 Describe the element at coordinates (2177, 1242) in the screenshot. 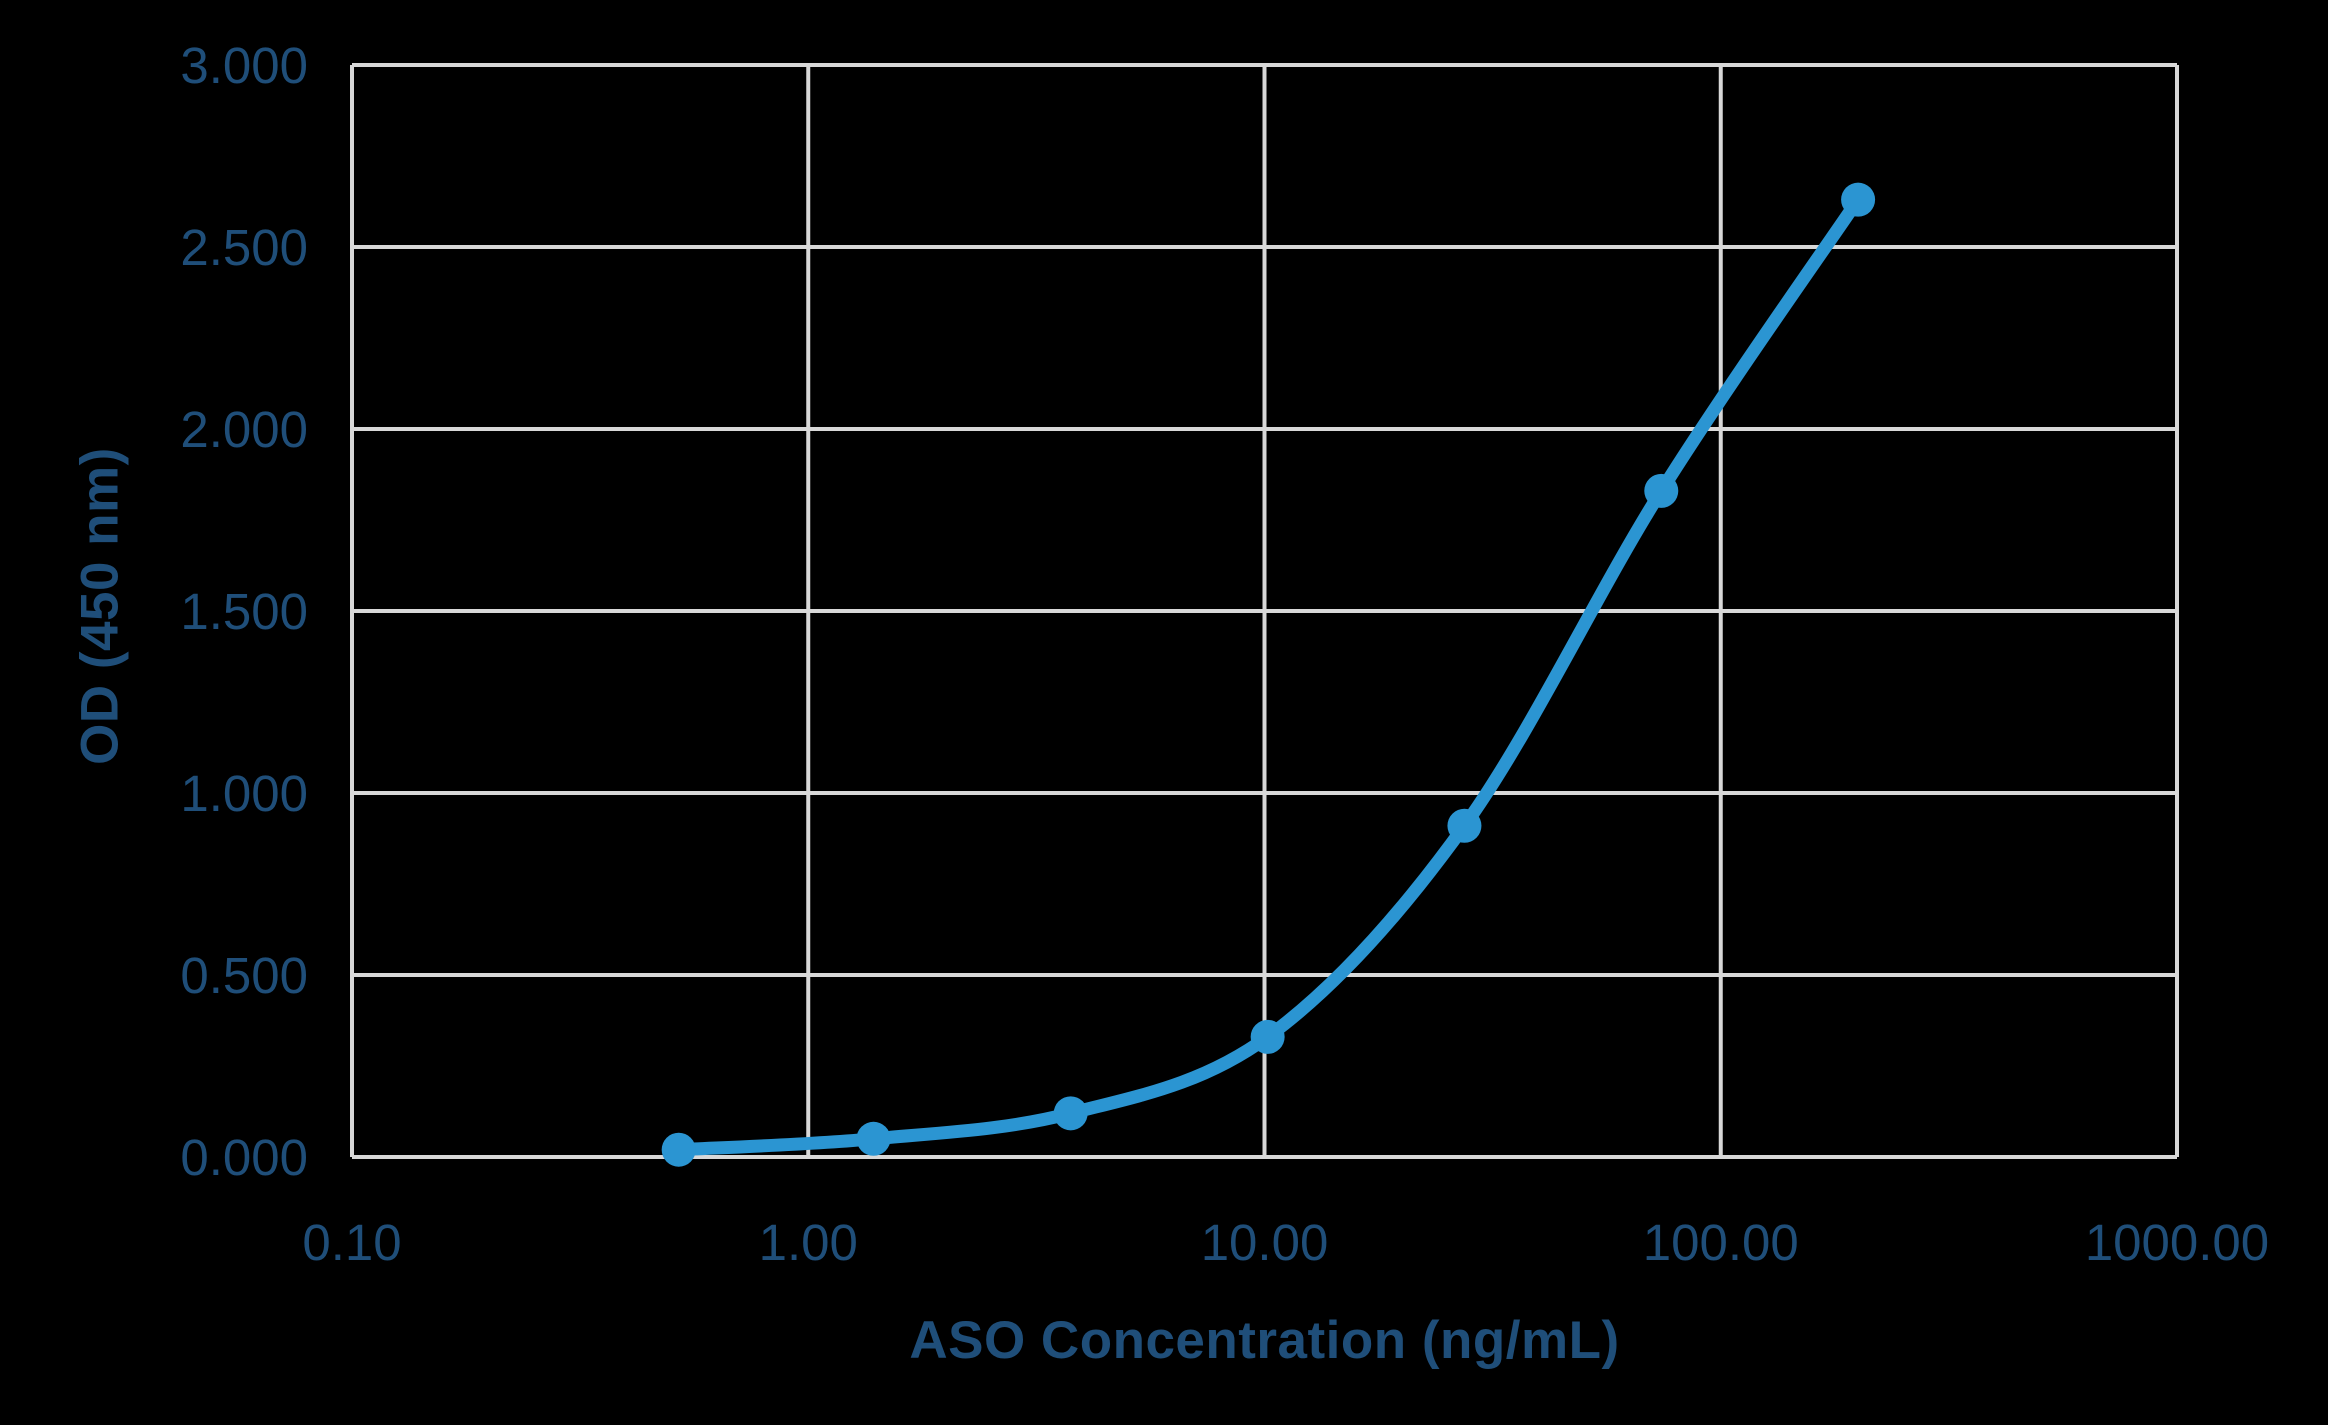

I see `x-tick-label: 1000.00` at that location.